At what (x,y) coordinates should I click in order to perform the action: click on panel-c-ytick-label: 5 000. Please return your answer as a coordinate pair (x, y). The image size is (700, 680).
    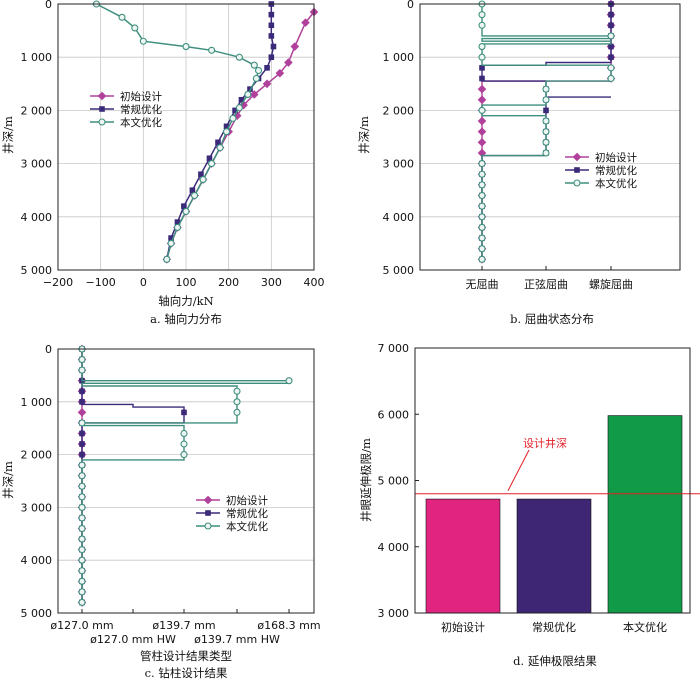
    Looking at the image, I should click on (37, 613).